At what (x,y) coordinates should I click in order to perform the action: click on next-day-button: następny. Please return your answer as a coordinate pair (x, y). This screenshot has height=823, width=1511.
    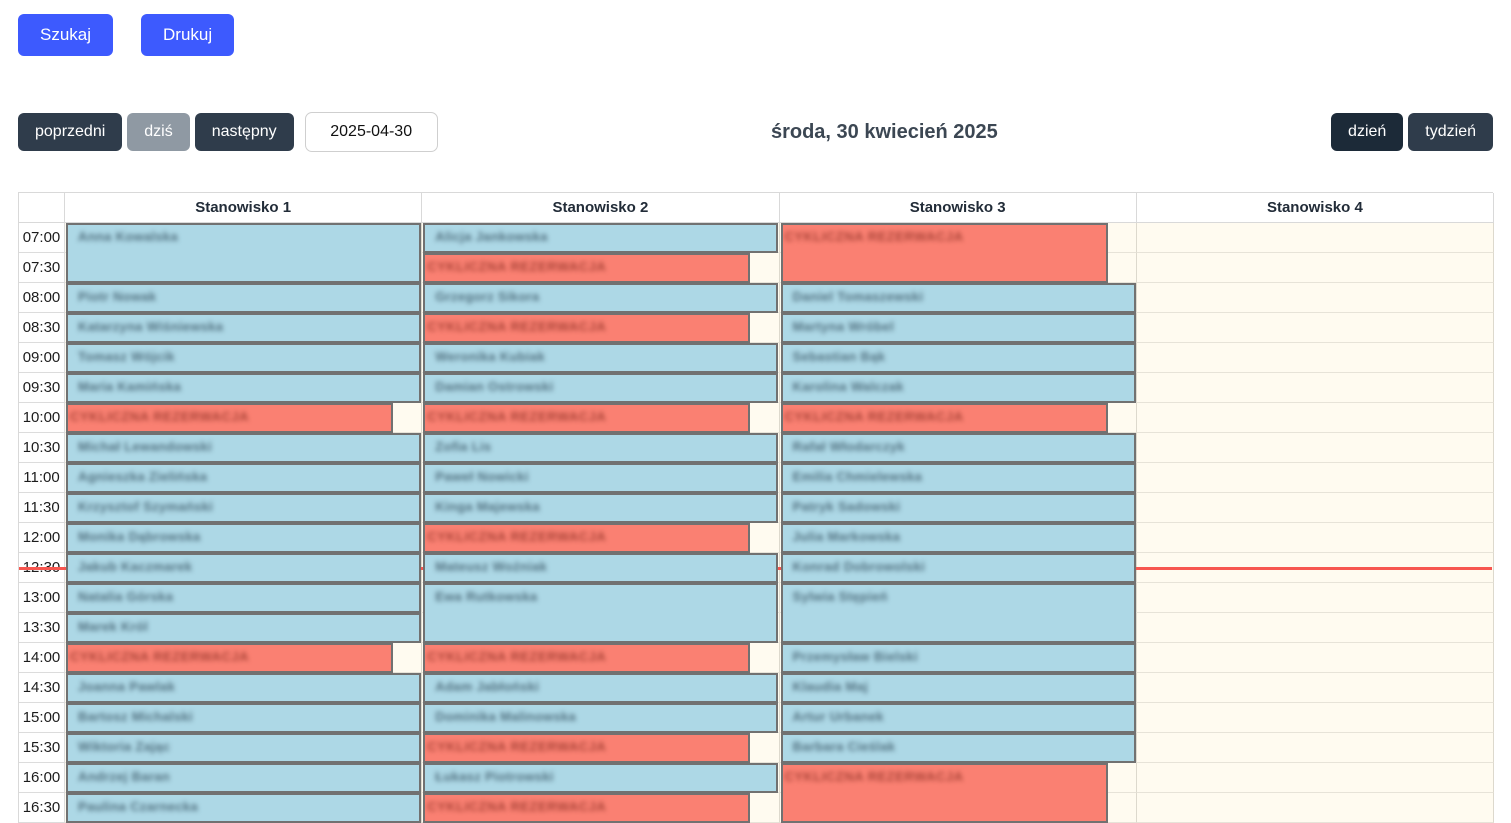
    Looking at the image, I should click on (244, 132).